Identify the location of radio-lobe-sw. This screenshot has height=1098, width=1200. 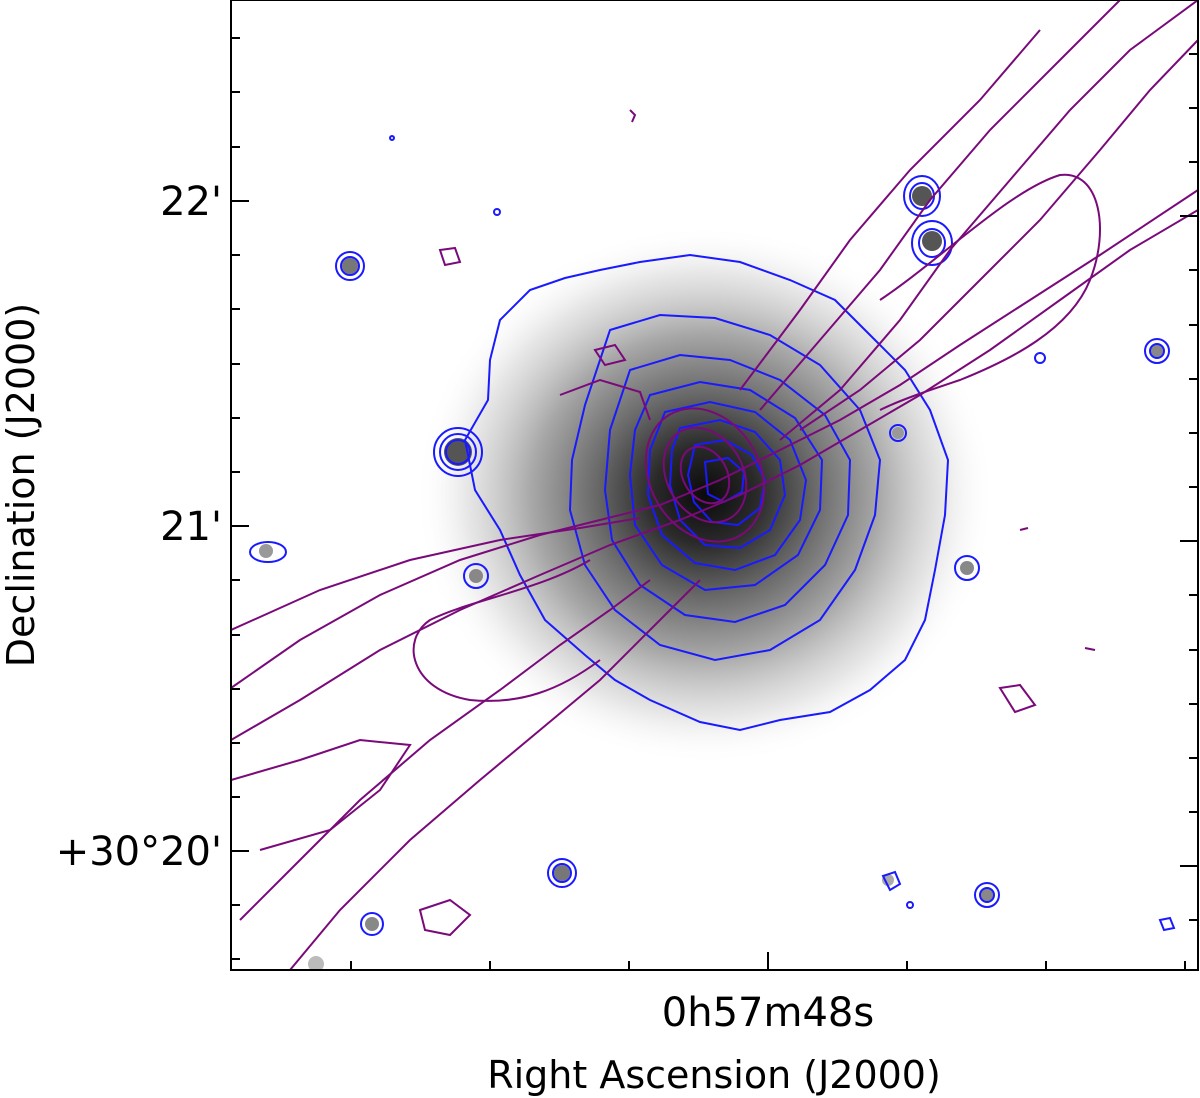
(506, 630).